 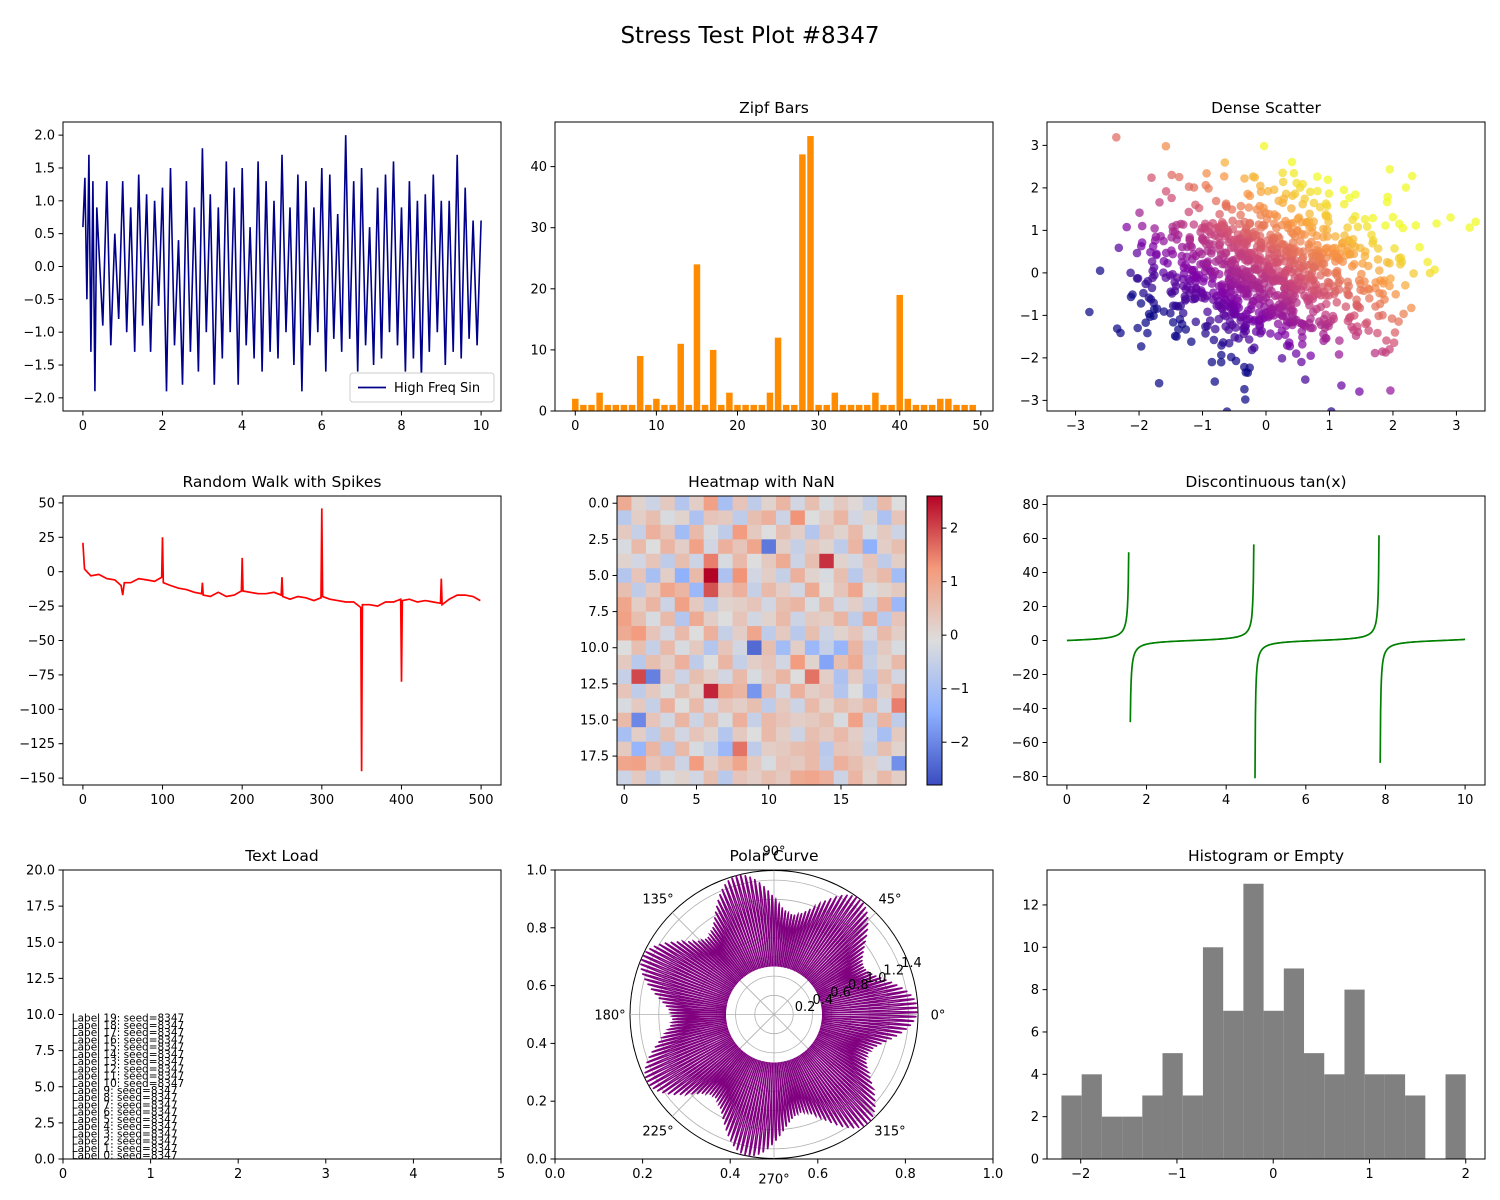 What do you see at coordinates (822, 1000) in the screenshot?
I see `polar-radial-label: 0.4` at bounding box center [822, 1000].